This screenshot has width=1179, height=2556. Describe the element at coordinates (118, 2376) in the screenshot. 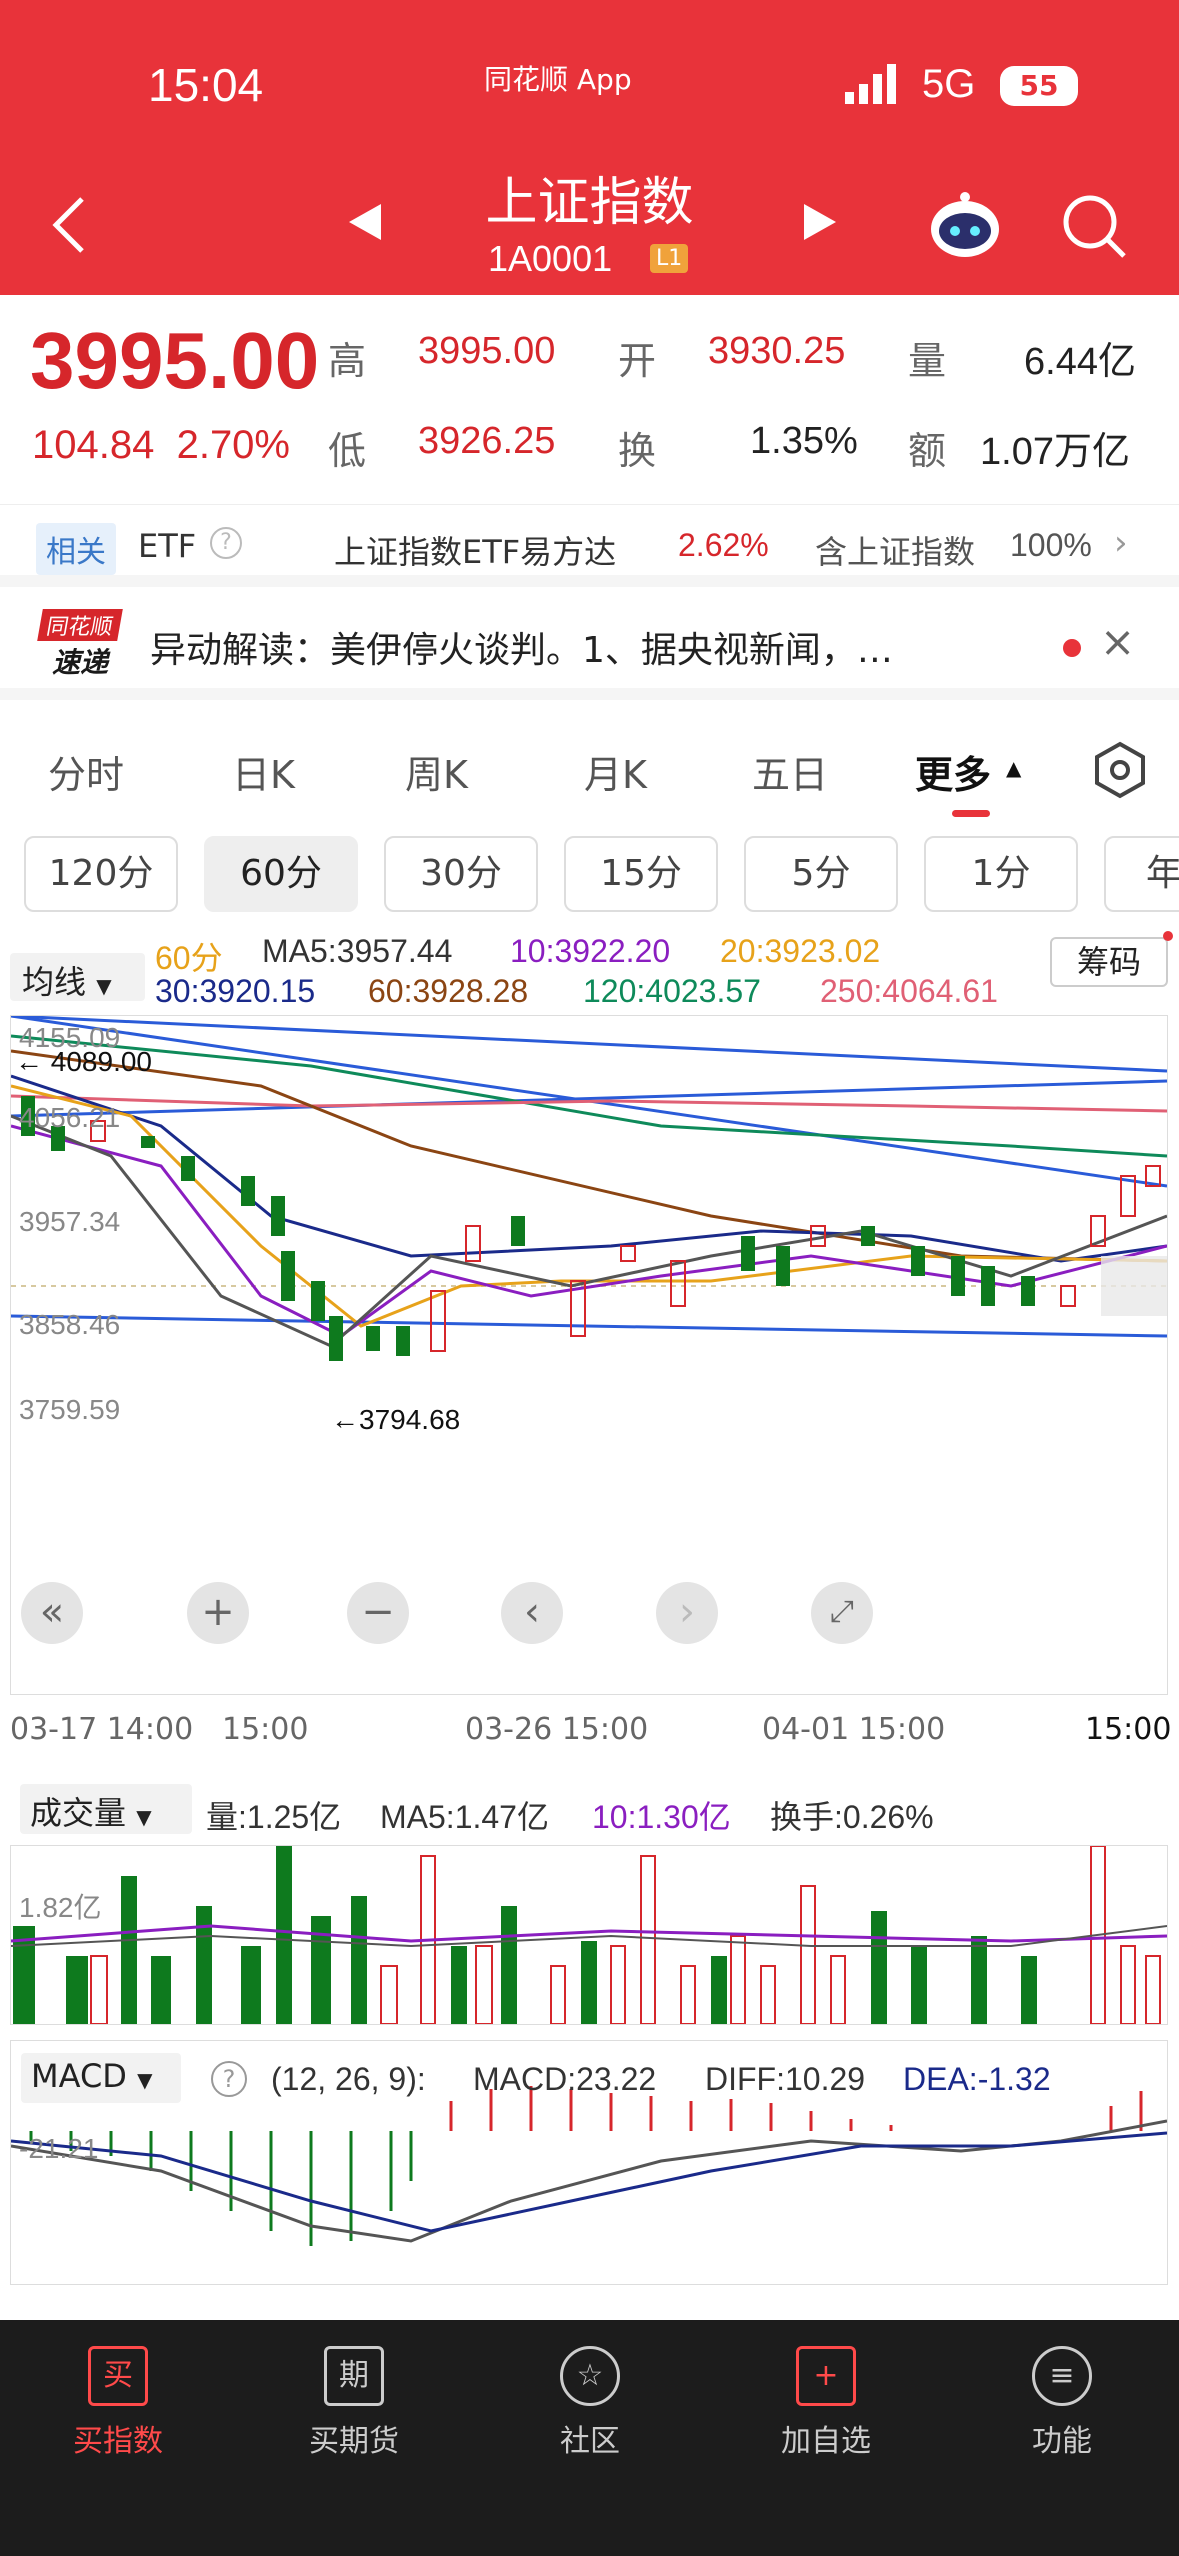

I see `buy-icon: 买` at that location.